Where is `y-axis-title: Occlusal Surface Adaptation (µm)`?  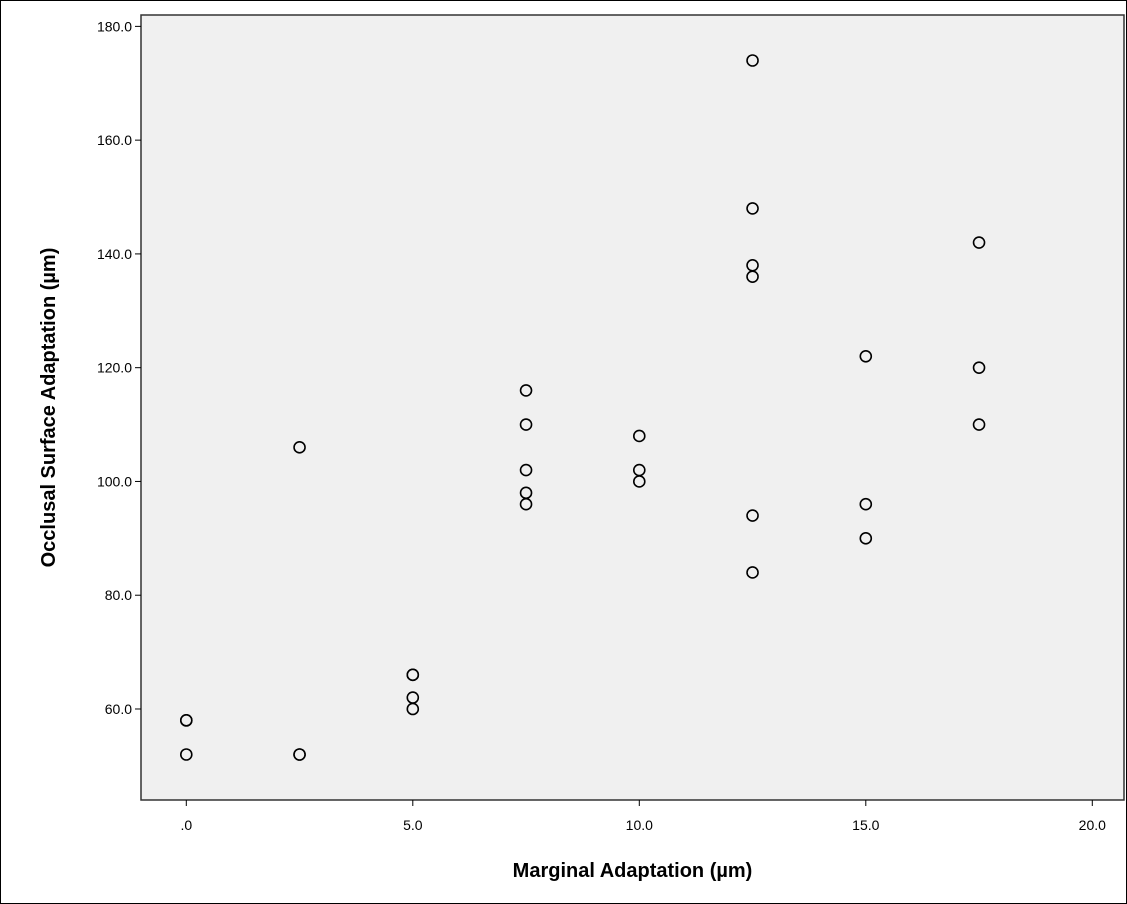 y-axis-title: Occlusal Surface Adaptation (µm) is located at coordinates (49, 408).